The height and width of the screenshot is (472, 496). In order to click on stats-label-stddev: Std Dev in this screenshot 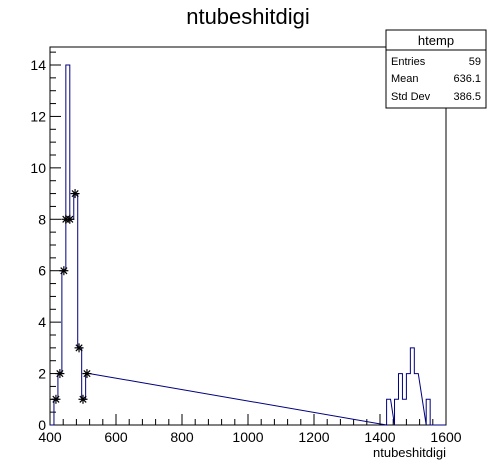, I will do `click(411, 97)`.